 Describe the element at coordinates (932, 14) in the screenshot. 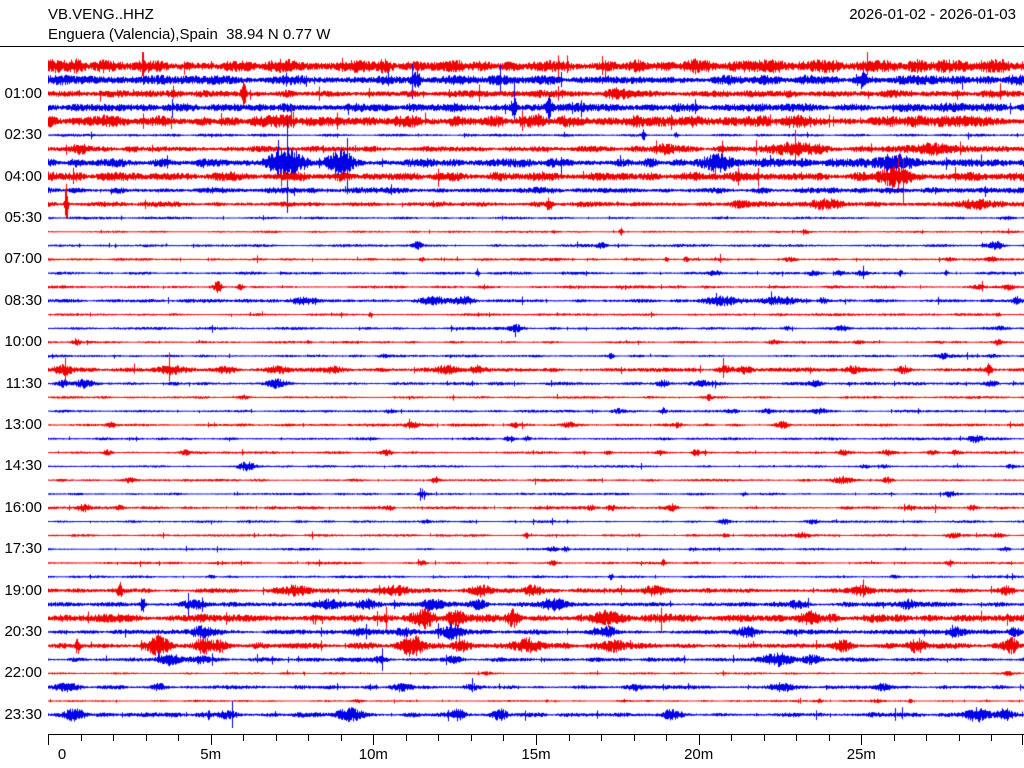

I see `date-range: 2026-01-02 - 2026-01-03` at that location.